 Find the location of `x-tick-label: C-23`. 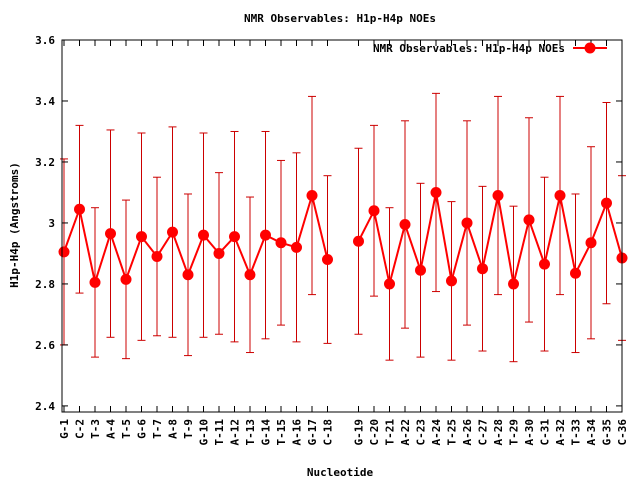

x-tick-label: C-23 is located at coordinates (421, 432).